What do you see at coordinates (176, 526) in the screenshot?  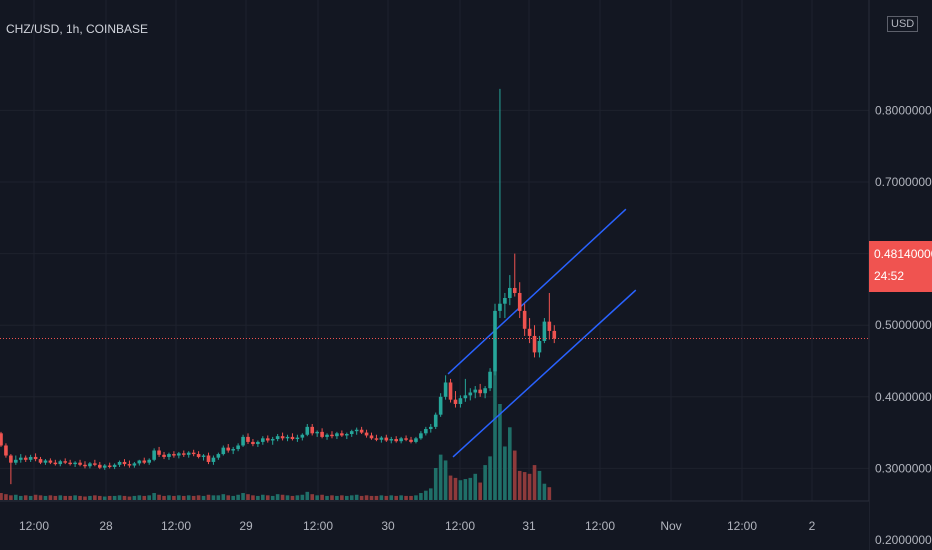 I see `x-tick-label: 12:00` at bounding box center [176, 526].